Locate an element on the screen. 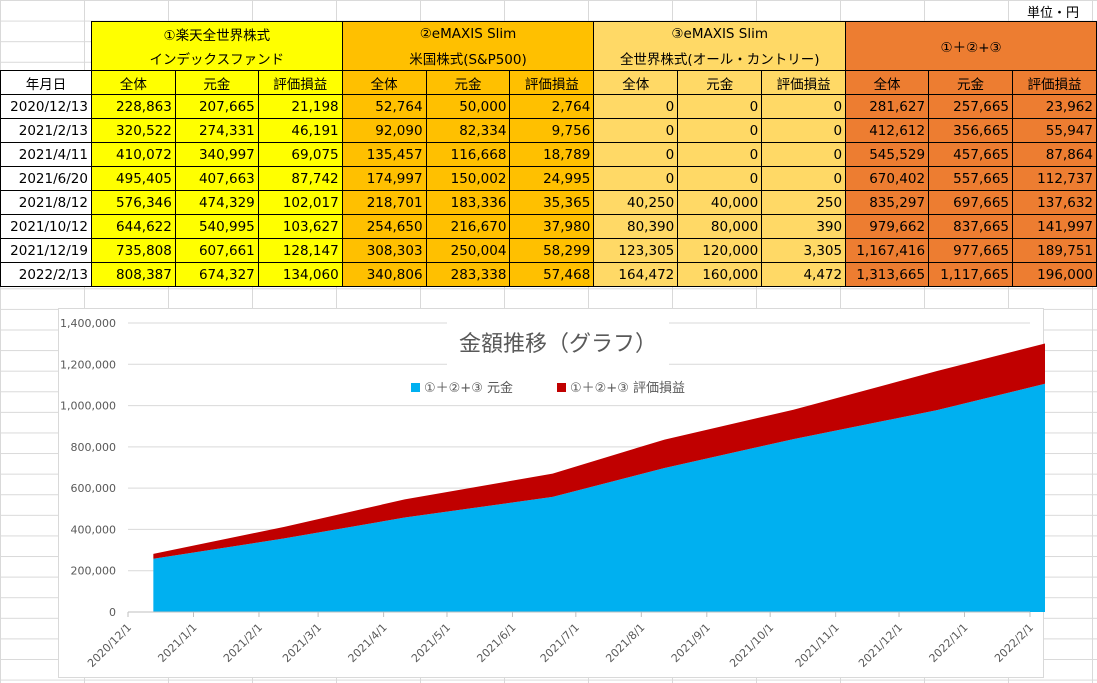  value-cell: 55,947 is located at coordinates (1054, 130).